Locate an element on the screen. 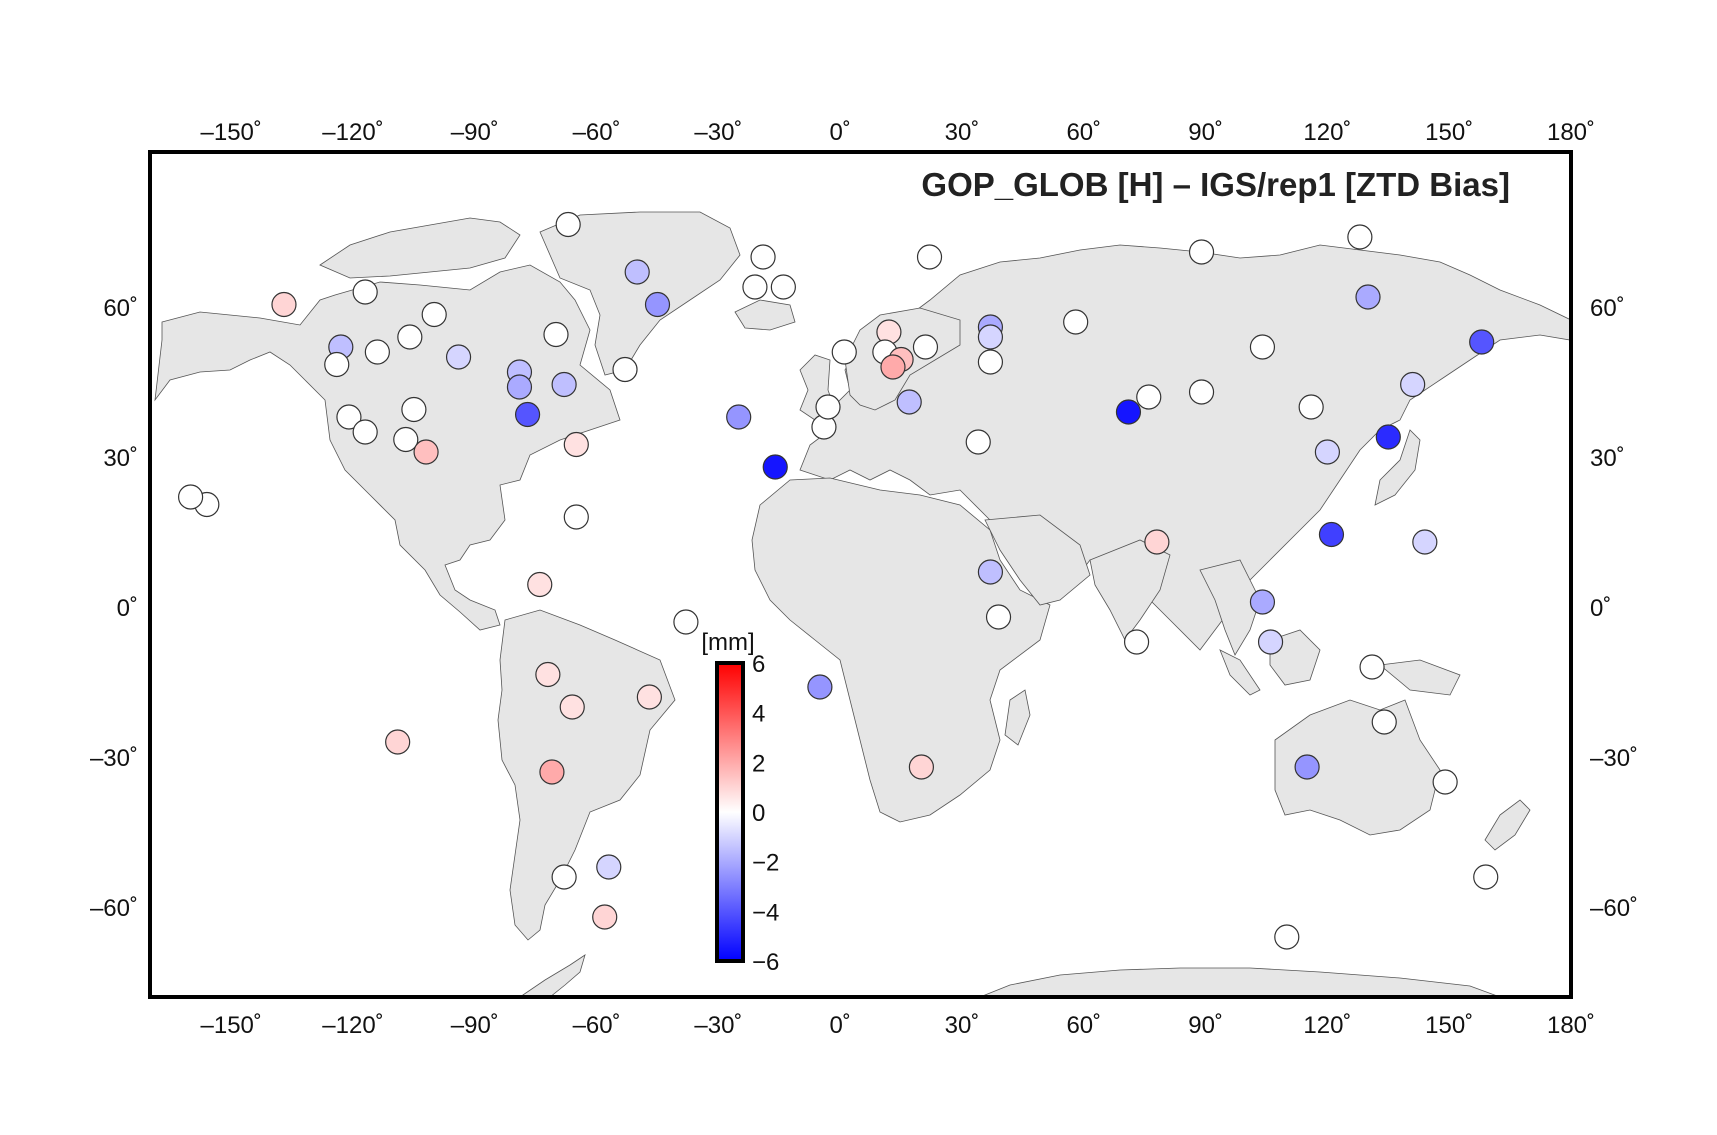 Image resolution: width=1717 pixels, height=1135 pixels. lon-tick-label-top: 150˚ is located at coordinates (1449, 132).